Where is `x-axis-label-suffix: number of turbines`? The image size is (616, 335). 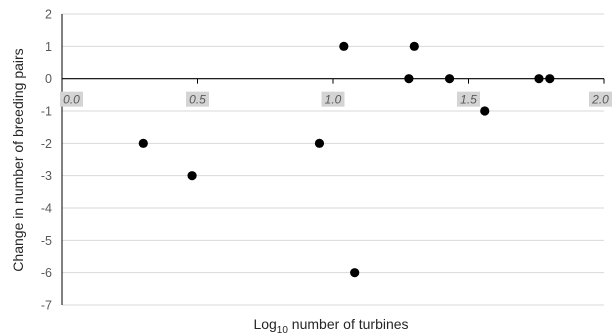 x-axis-label-suffix: number of turbines is located at coordinates (348, 324).